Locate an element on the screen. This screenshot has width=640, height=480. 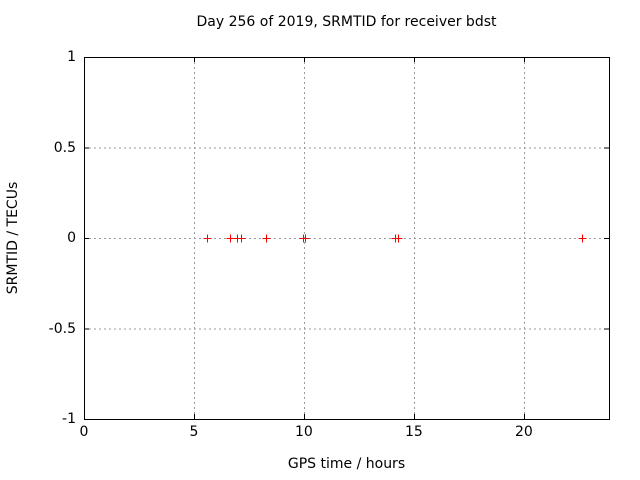
x-tick-label: 10 is located at coordinates (304, 432).